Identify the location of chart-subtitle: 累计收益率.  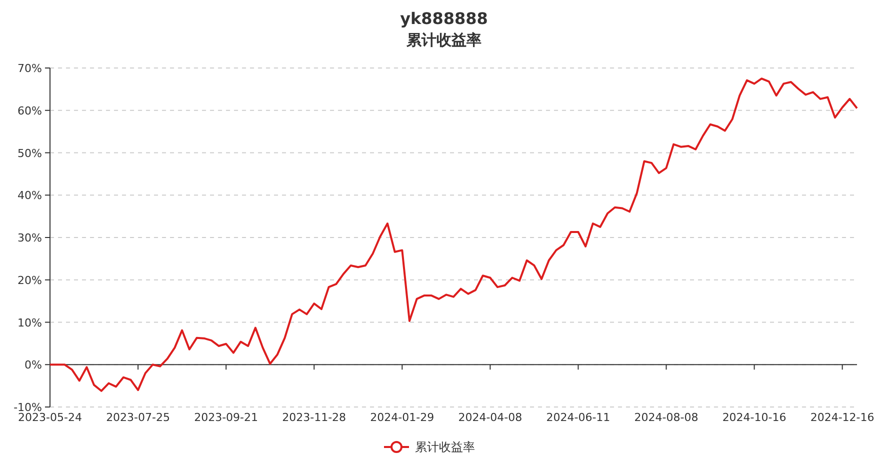
(444, 40).